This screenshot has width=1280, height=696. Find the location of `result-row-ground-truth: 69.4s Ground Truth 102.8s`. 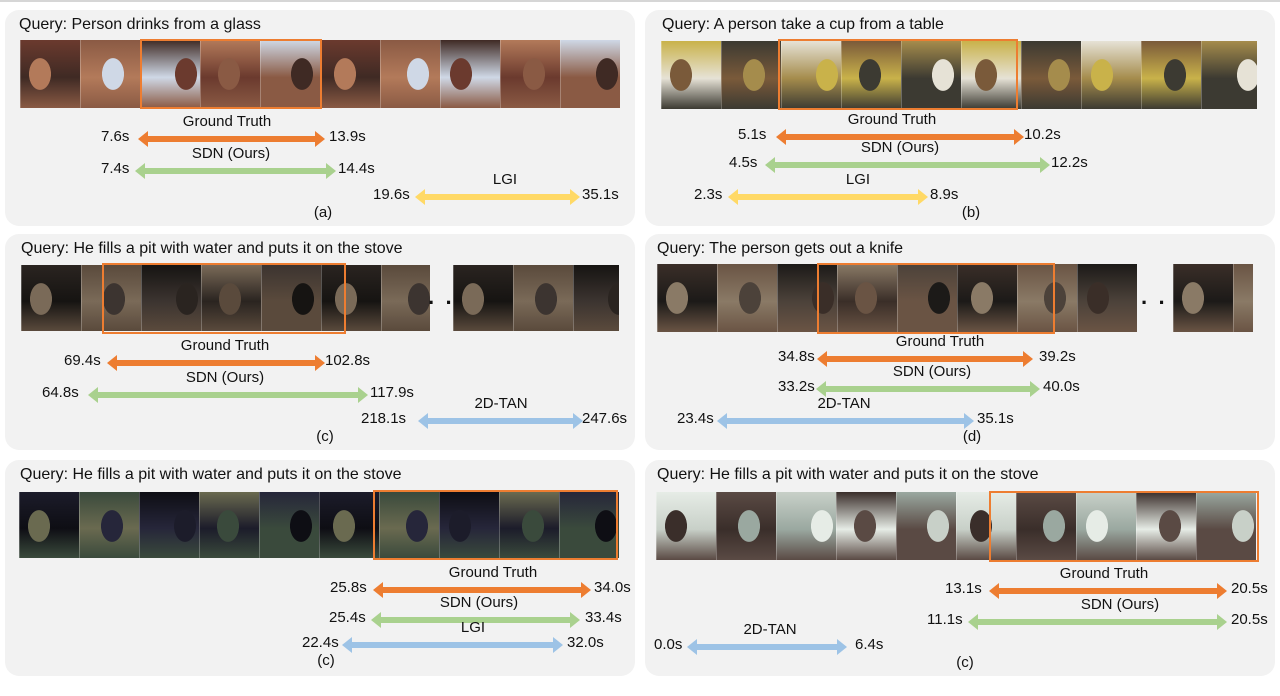

result-row-ground-truth: 69.4s Ground Truth 102.8s is located at coordinates (320, 354).